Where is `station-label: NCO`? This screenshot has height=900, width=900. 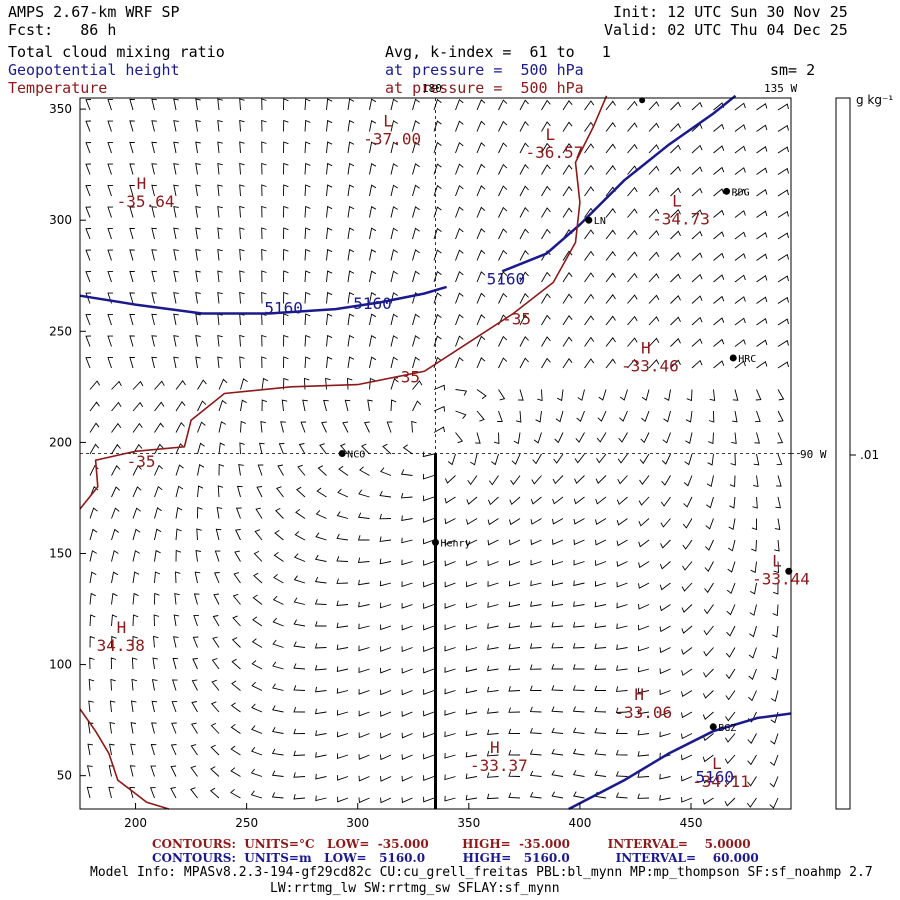
station-label: NCO is located at coordinates (356, 455).